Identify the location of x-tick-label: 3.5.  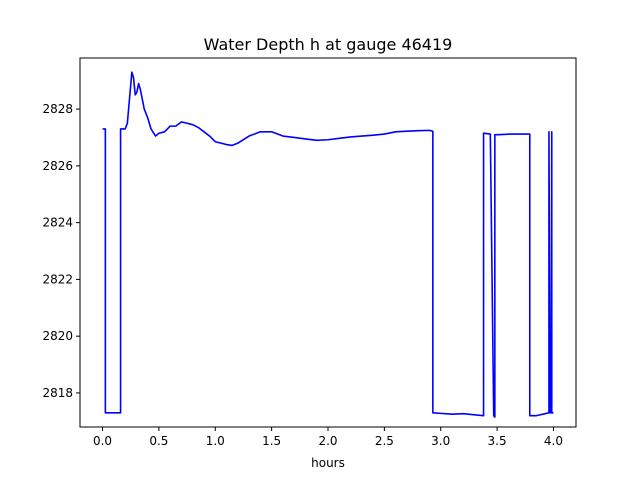
(497, 441).